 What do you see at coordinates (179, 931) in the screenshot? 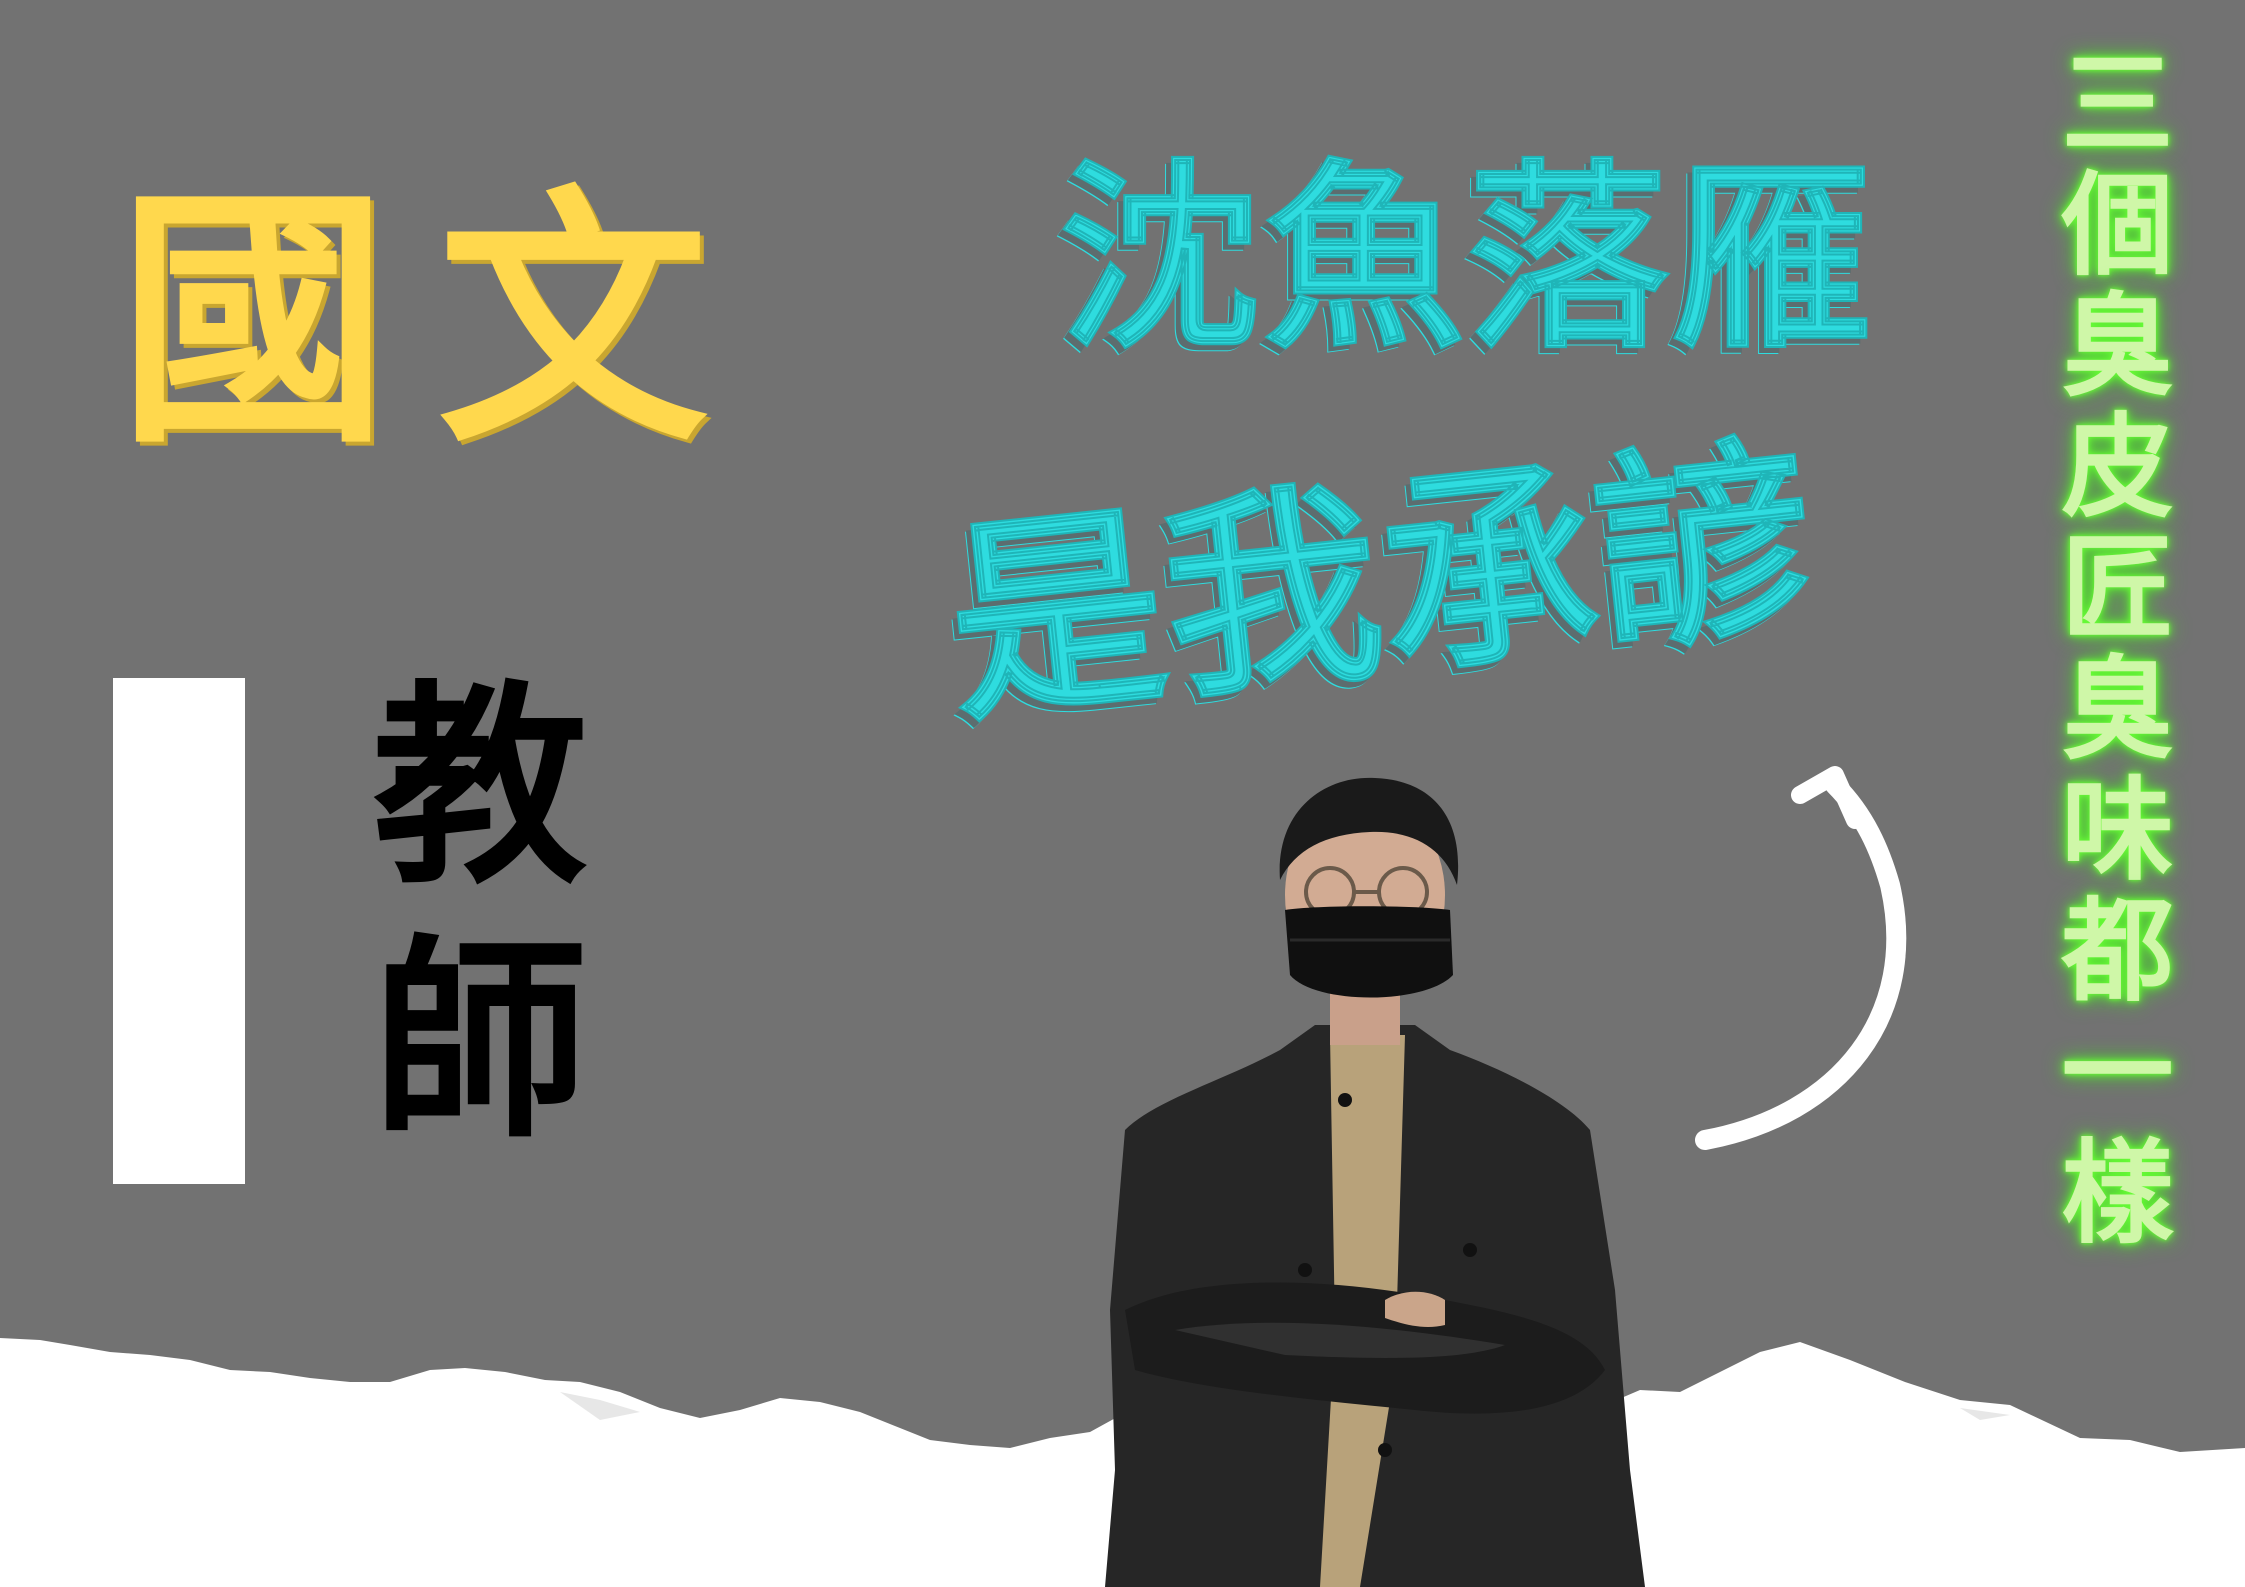
I see `white-bar` at bounding box center [179, 931].